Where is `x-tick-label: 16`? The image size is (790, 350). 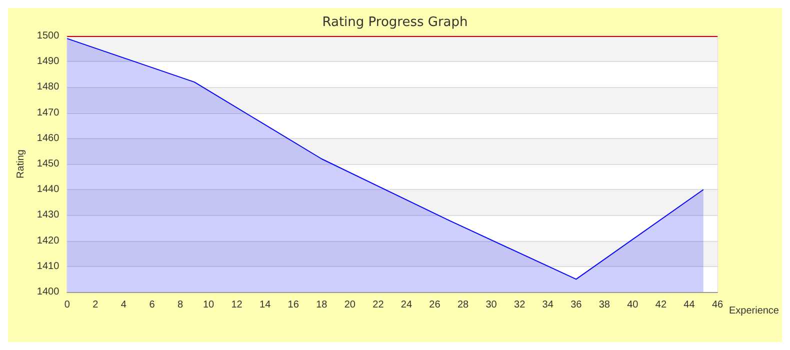
x-tick-label: 16 is located at coordinates (294, 305).